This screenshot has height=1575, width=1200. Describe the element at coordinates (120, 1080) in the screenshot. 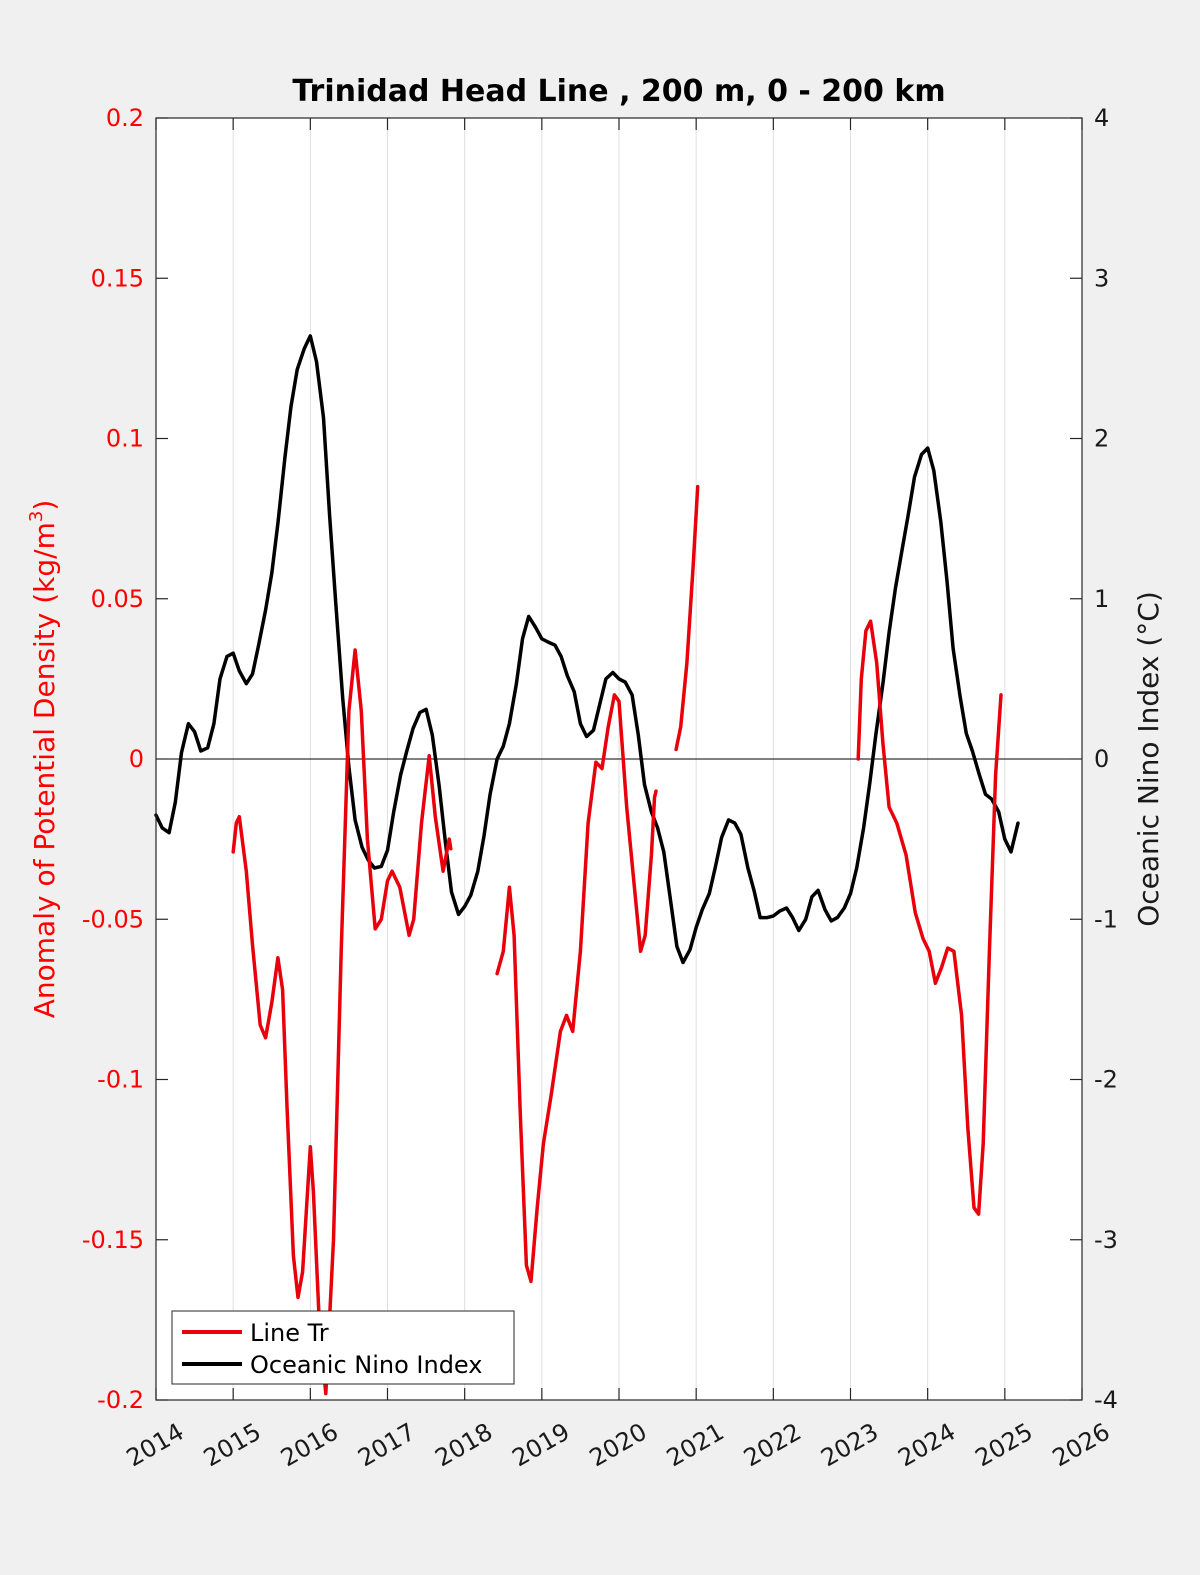

I see `y-left-tick-label: -0.1` at that location.